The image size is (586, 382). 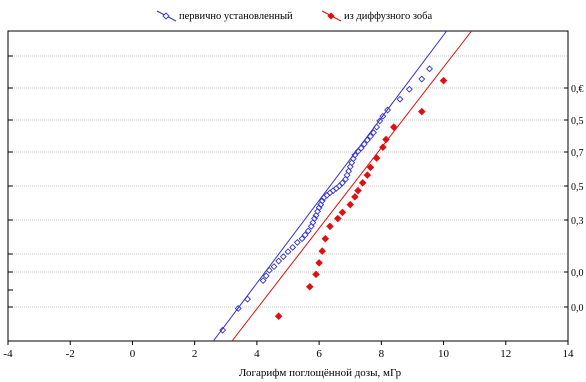 I want to click on x-tick-label: 2, so click(x=195, y=354).